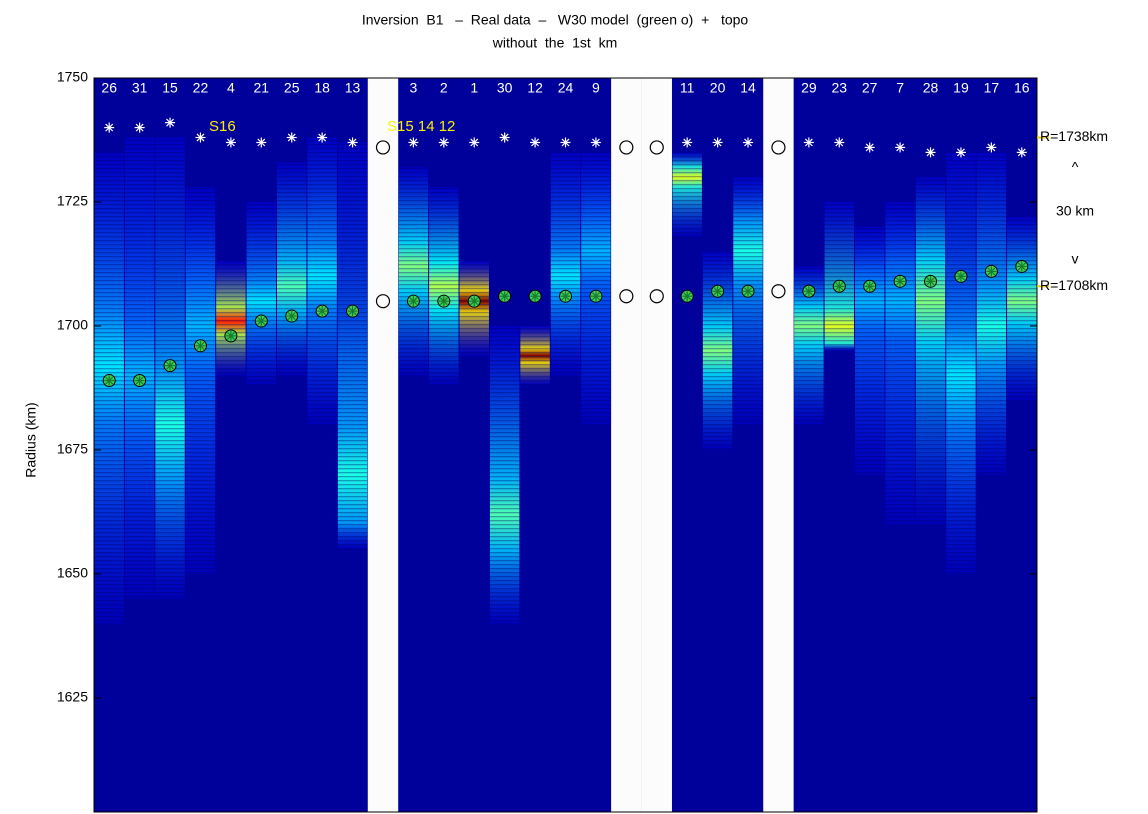 This screenshot has height=814, width=1148. Describe the element at coordinates (262, 88) in the screenshot. I see `column-label: 21` at that location.